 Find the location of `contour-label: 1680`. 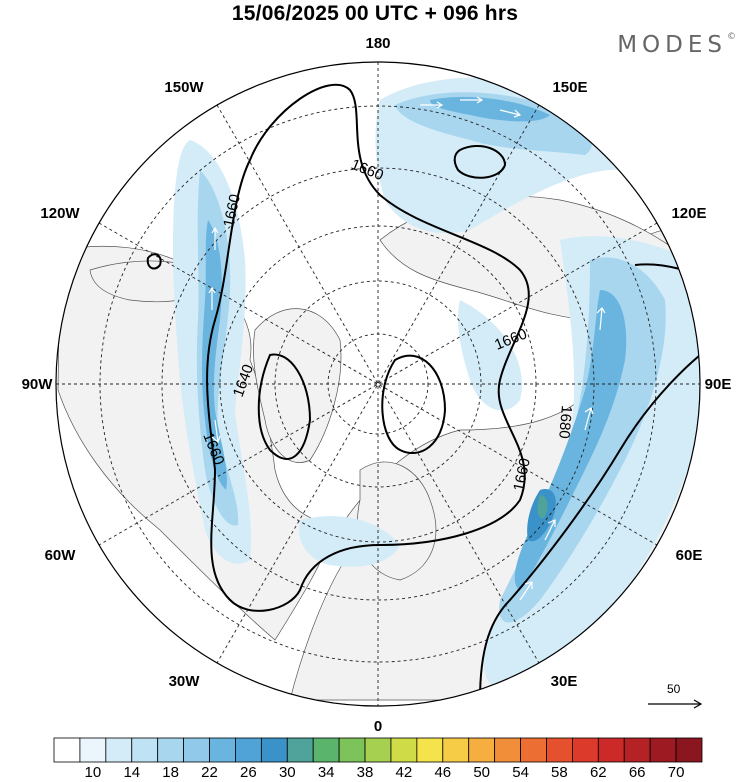

contour-label: 1680 is located at coordinates (565, 422).